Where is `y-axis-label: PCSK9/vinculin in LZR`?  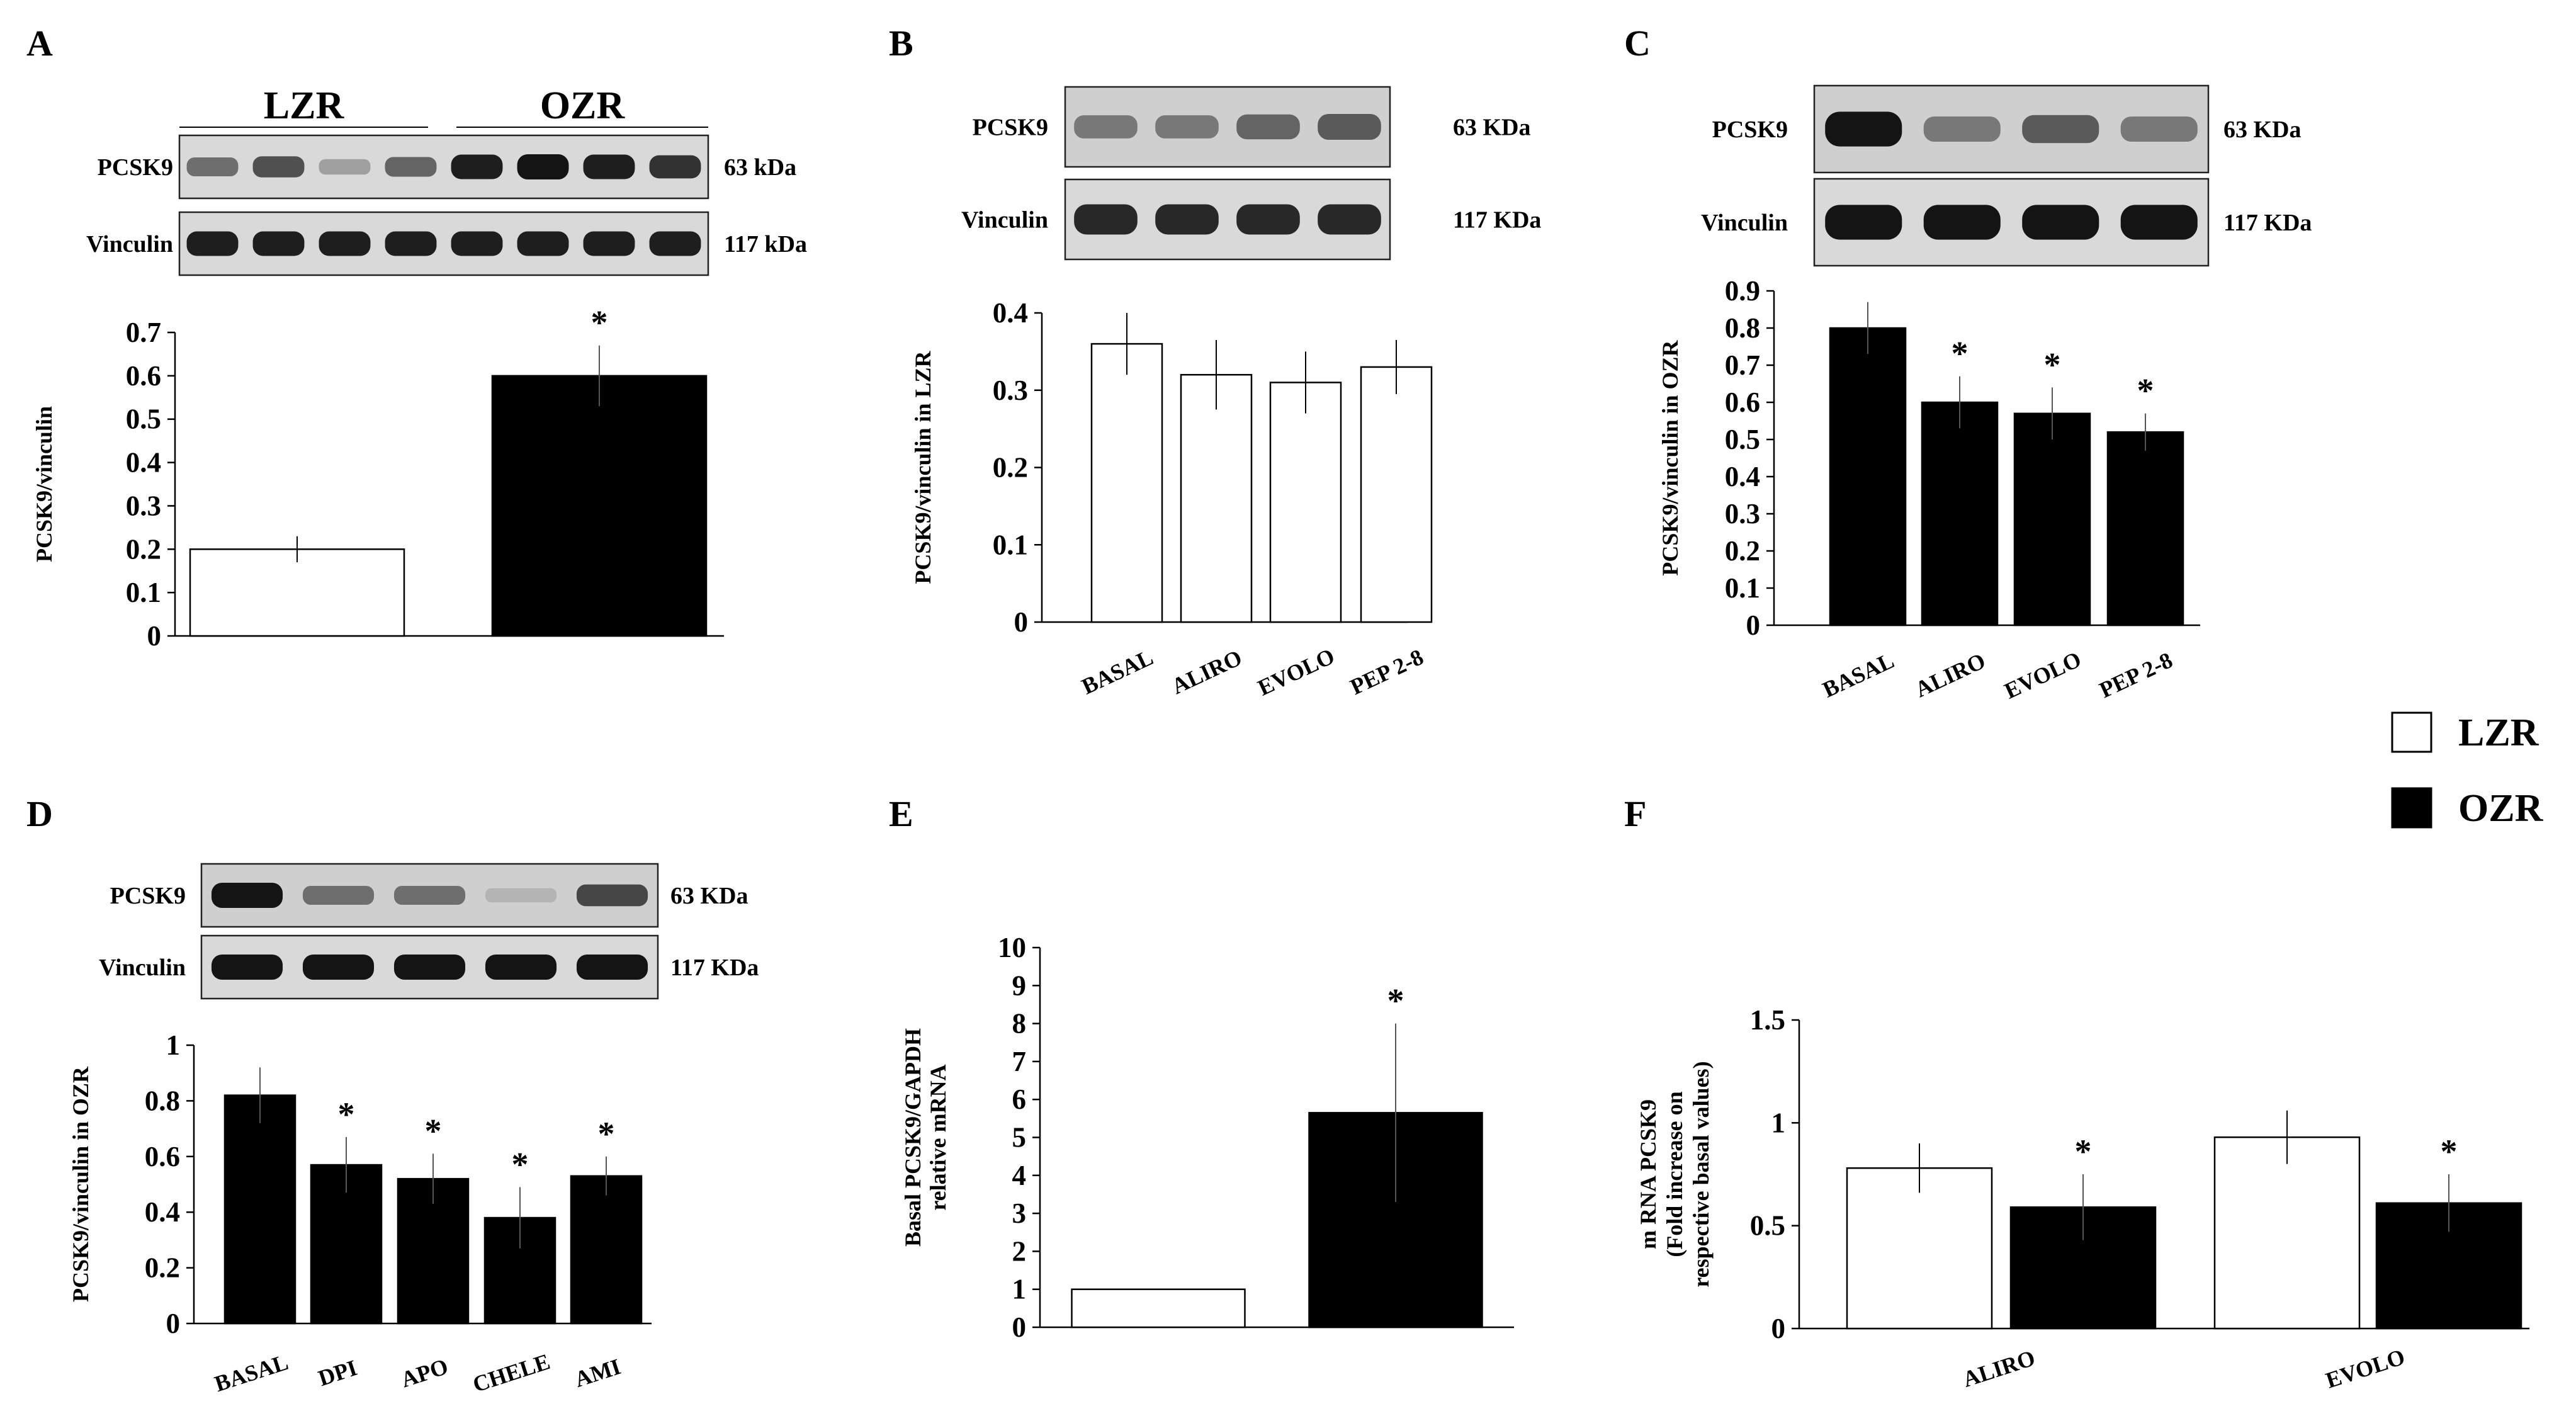 y-axis-label: PCSK9/vinculin in LZR is located at coordinates (922, 467).